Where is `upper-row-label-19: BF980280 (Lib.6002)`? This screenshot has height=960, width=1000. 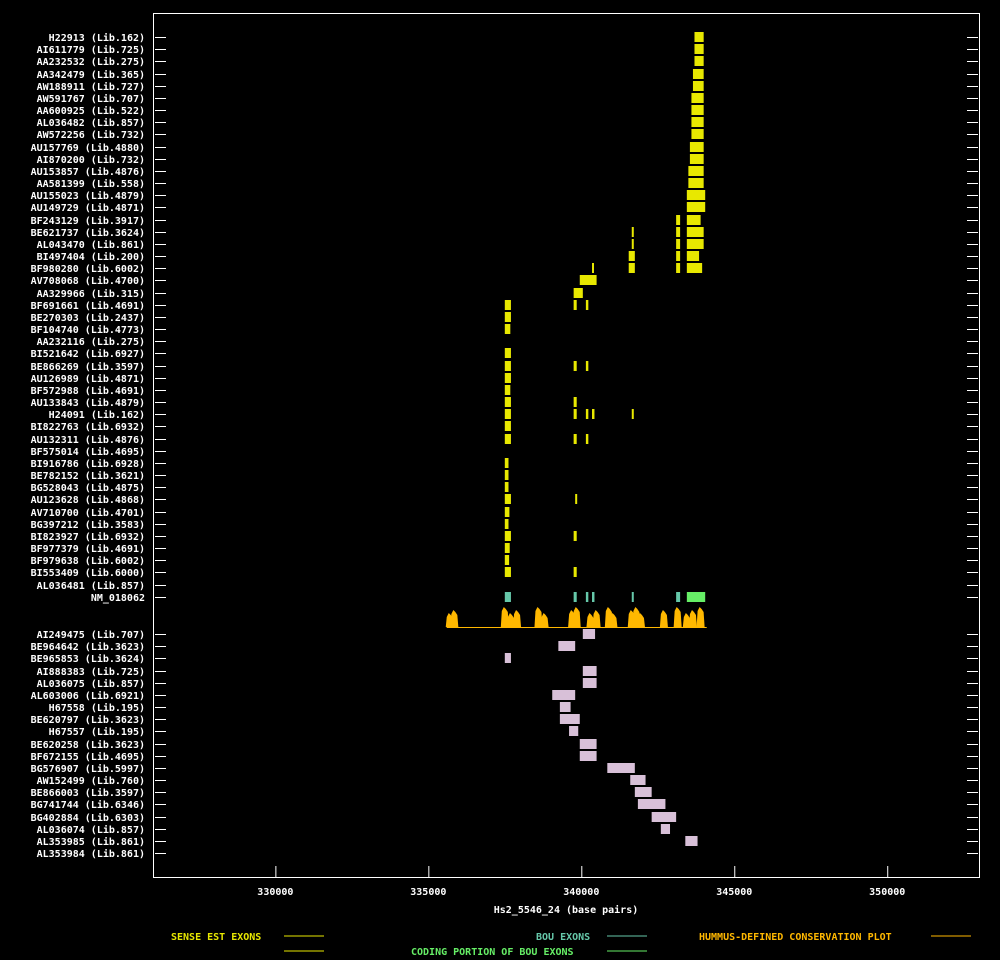
upper-row-label-19: BF980280 (Lib.6002) is located at coordinates (88, 269).